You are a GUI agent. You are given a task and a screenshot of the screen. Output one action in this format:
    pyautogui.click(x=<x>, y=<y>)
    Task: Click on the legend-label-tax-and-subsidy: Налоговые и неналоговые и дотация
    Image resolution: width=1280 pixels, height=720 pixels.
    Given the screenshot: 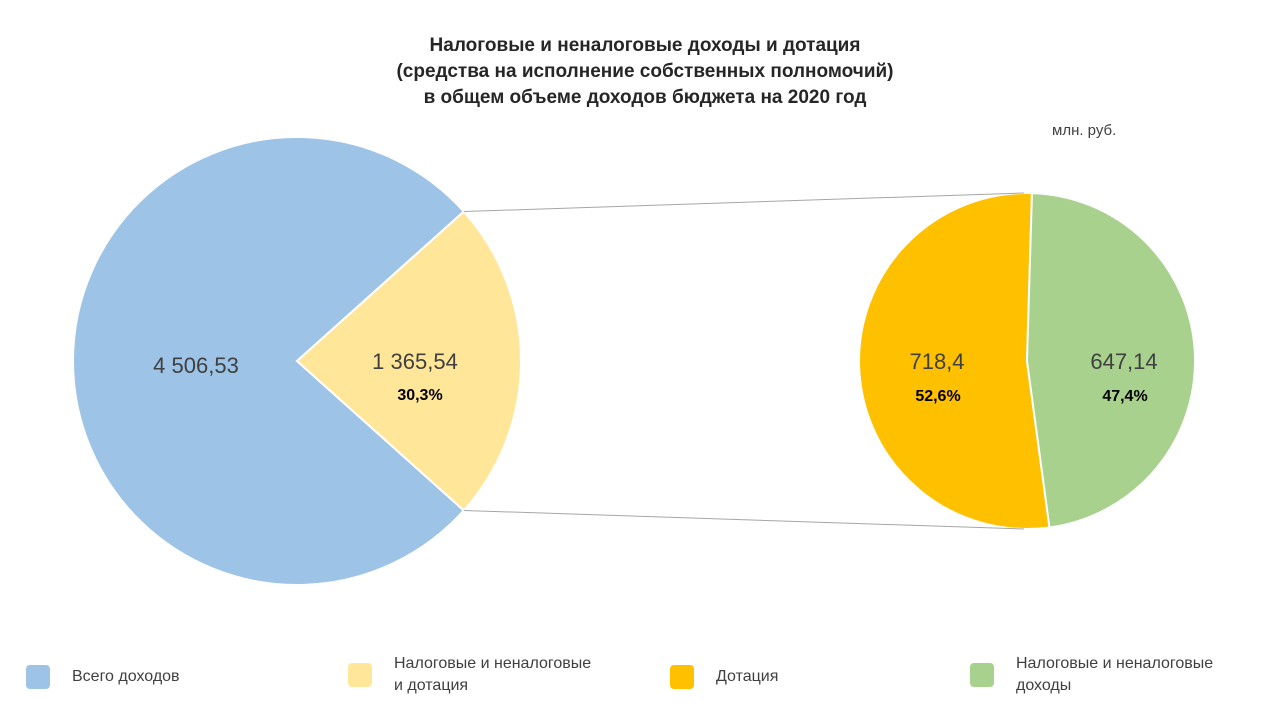 What is the action you would take?
    pyautogui.click(x=492, y=675)
    